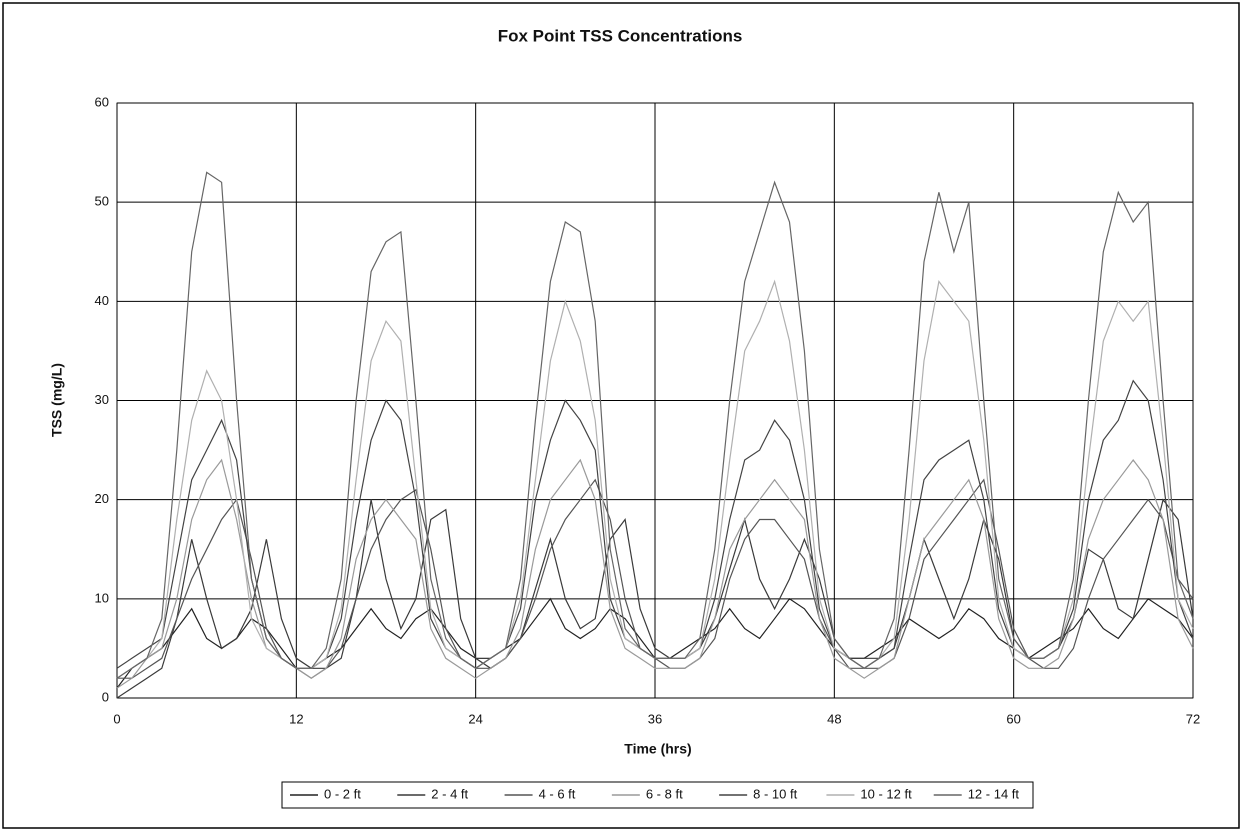  Describe the element at coordinates (557, 793) in the screenshot. I see `legend-label: 4 - 6 ft` at that location.